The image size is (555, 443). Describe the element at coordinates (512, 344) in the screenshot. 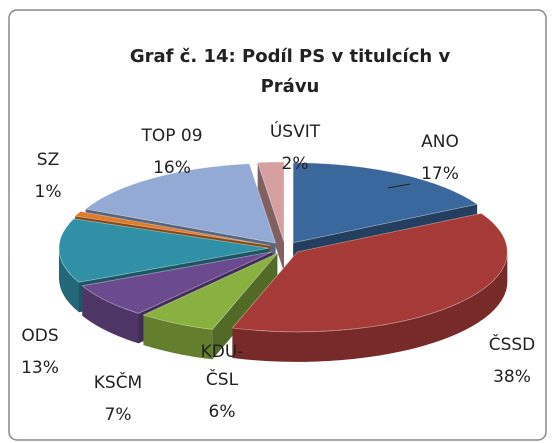

I see `slice-label: ČSSD` at that location.